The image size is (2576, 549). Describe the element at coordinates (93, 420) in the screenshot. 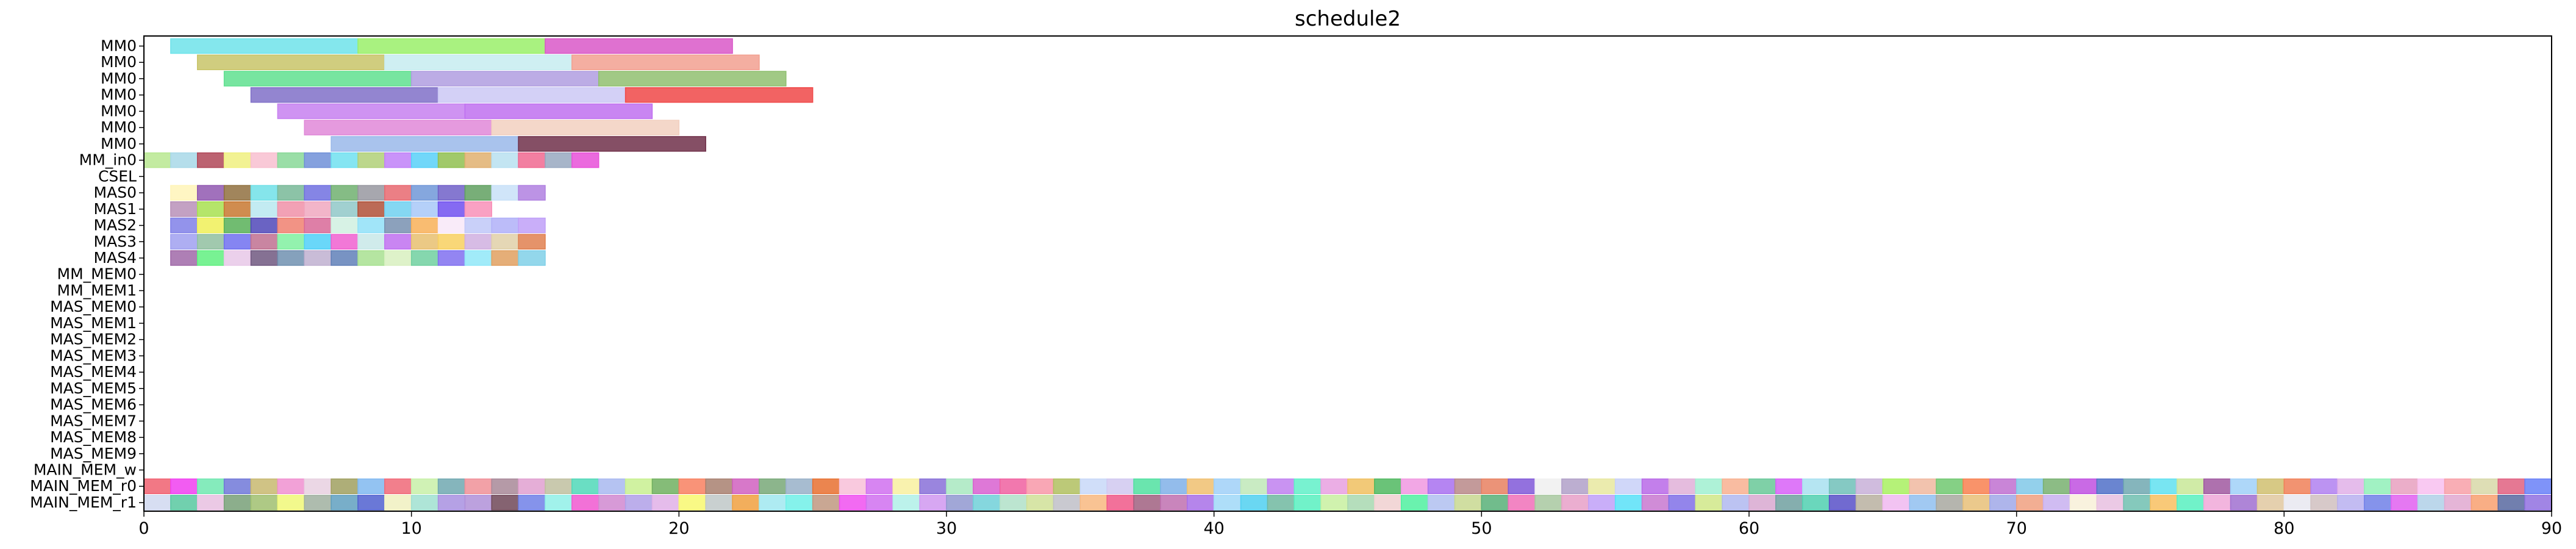

I see `y-tick-label: MAS_MEM7` at that location.